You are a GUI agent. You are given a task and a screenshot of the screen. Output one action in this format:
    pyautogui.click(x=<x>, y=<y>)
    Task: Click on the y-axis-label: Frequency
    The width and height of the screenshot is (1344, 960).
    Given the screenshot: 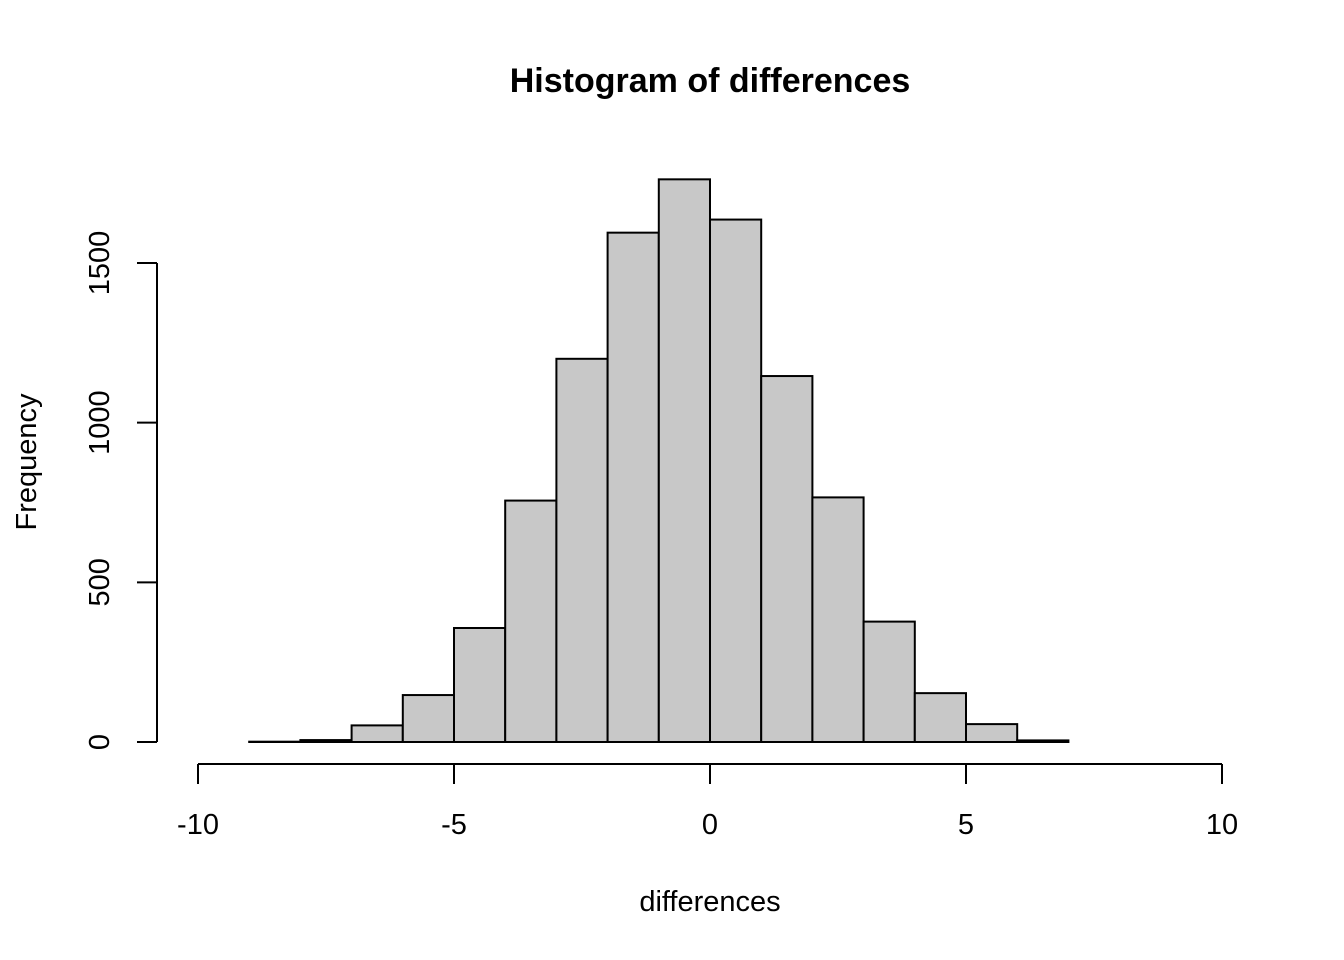 What is the action you would take?
    pyautogui.click(x=27, y=462)
    